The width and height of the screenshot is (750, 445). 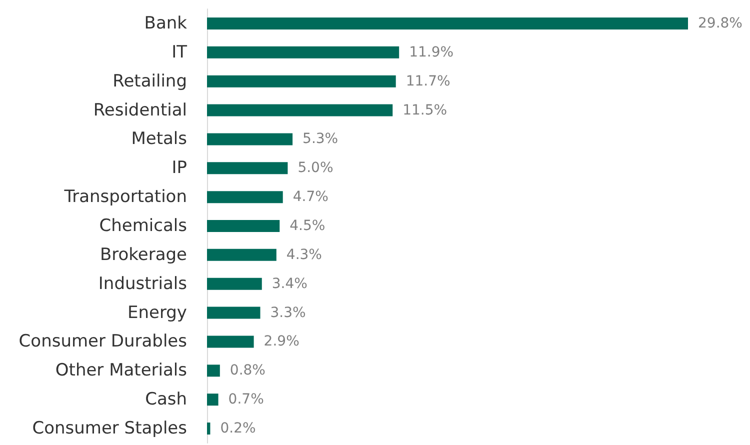 What do you see at coordinates (248, 370) in the screenshot?
I see `data-label: 0.8%` at bounding box center [248, 370].